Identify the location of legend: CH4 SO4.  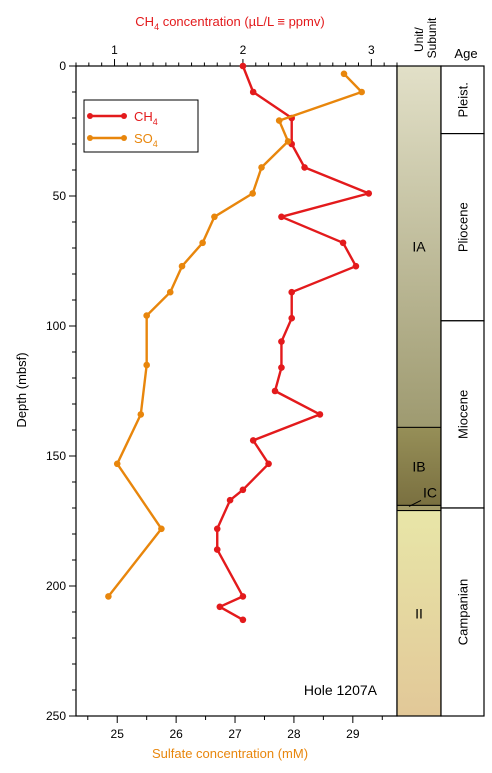
(141, 126).